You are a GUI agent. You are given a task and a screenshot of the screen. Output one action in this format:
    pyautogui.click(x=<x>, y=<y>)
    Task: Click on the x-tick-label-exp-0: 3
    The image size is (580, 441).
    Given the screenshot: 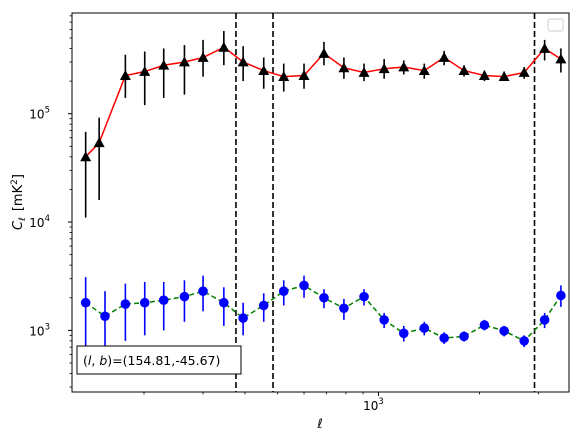 What is the action you would take?
    pyautogui.click(x=380, y=402)
    